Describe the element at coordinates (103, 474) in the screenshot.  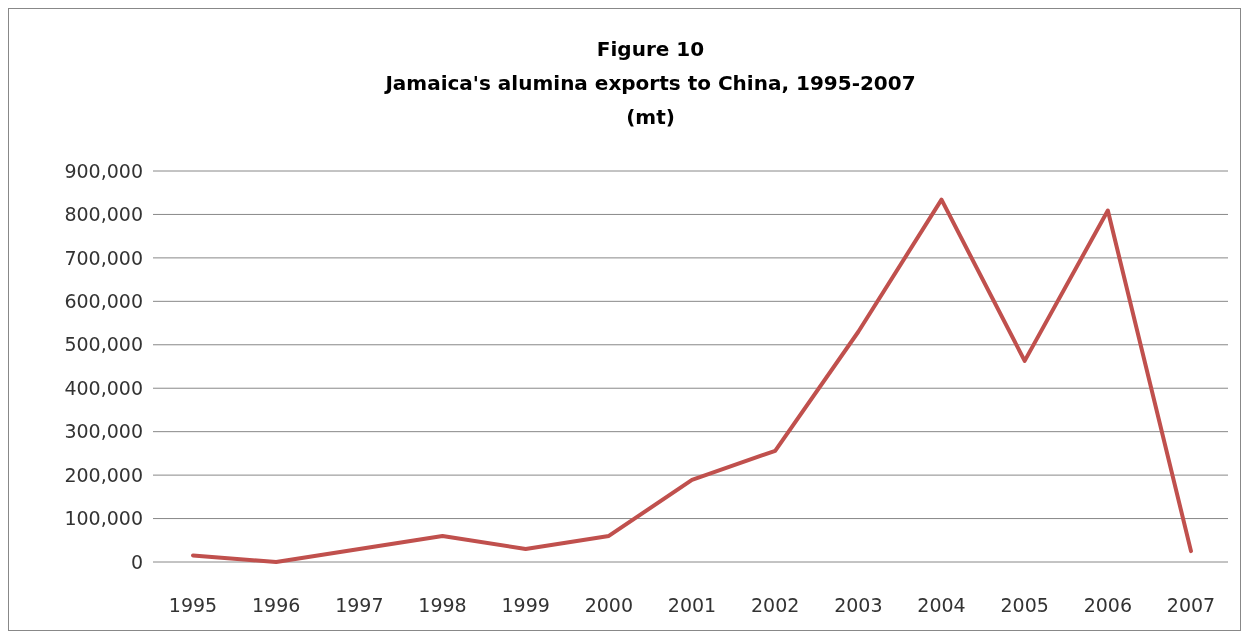
I see `y-tick-label: 200,000` at that location.